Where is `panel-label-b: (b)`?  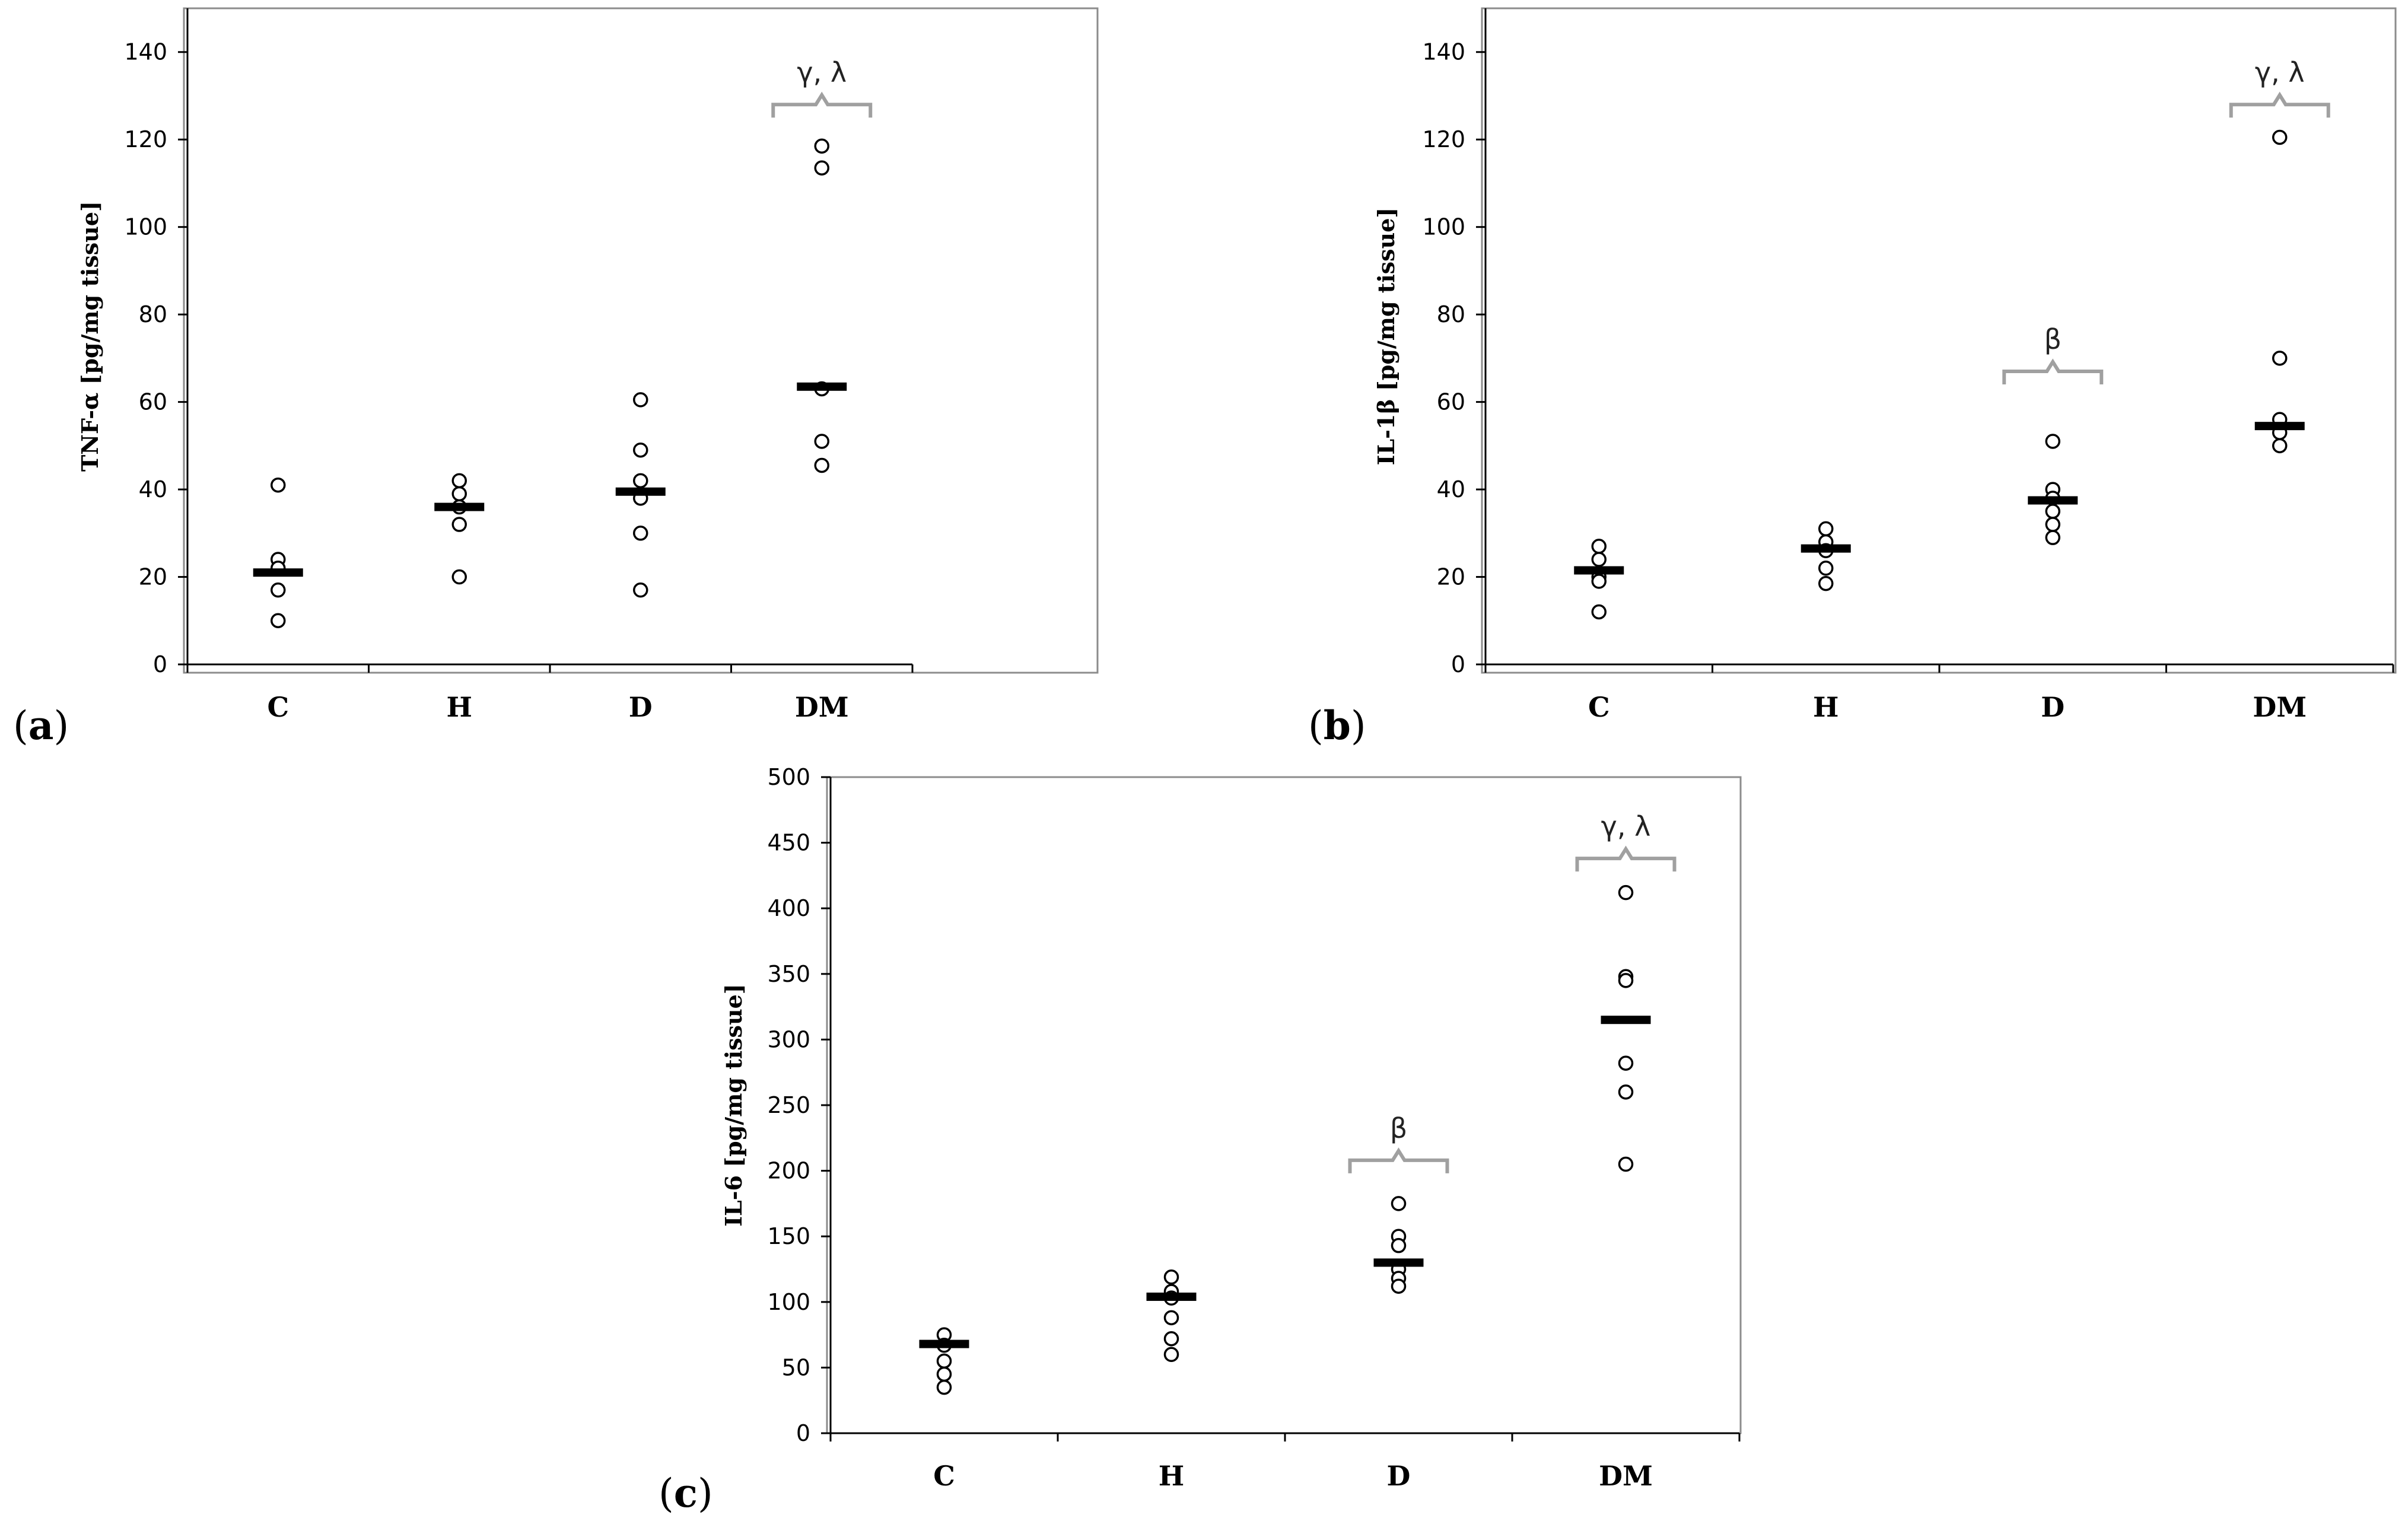 panel-label-b: (b) is located at coordinates (1337, 725).